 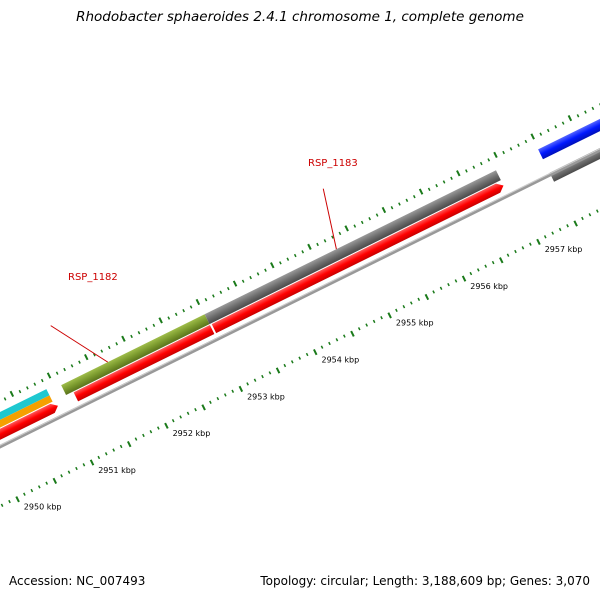 I want to click on cds-arrow-left, so click(x=30, y=429).